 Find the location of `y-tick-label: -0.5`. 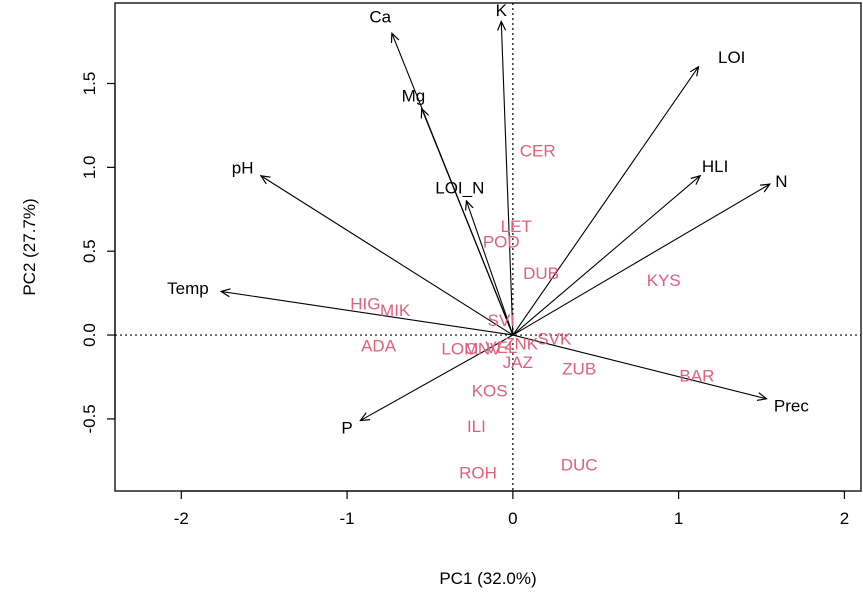

y-tick-label: -0.5 is located at coordinates (89, 418).